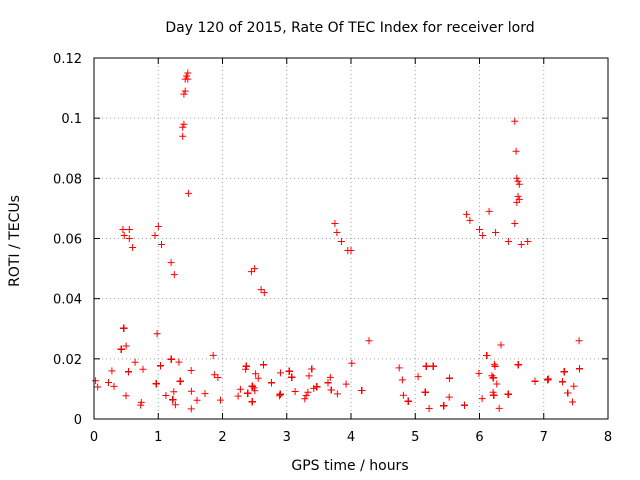  I want to click on x-axis-title: GPS time / hours, so click(349, 466).